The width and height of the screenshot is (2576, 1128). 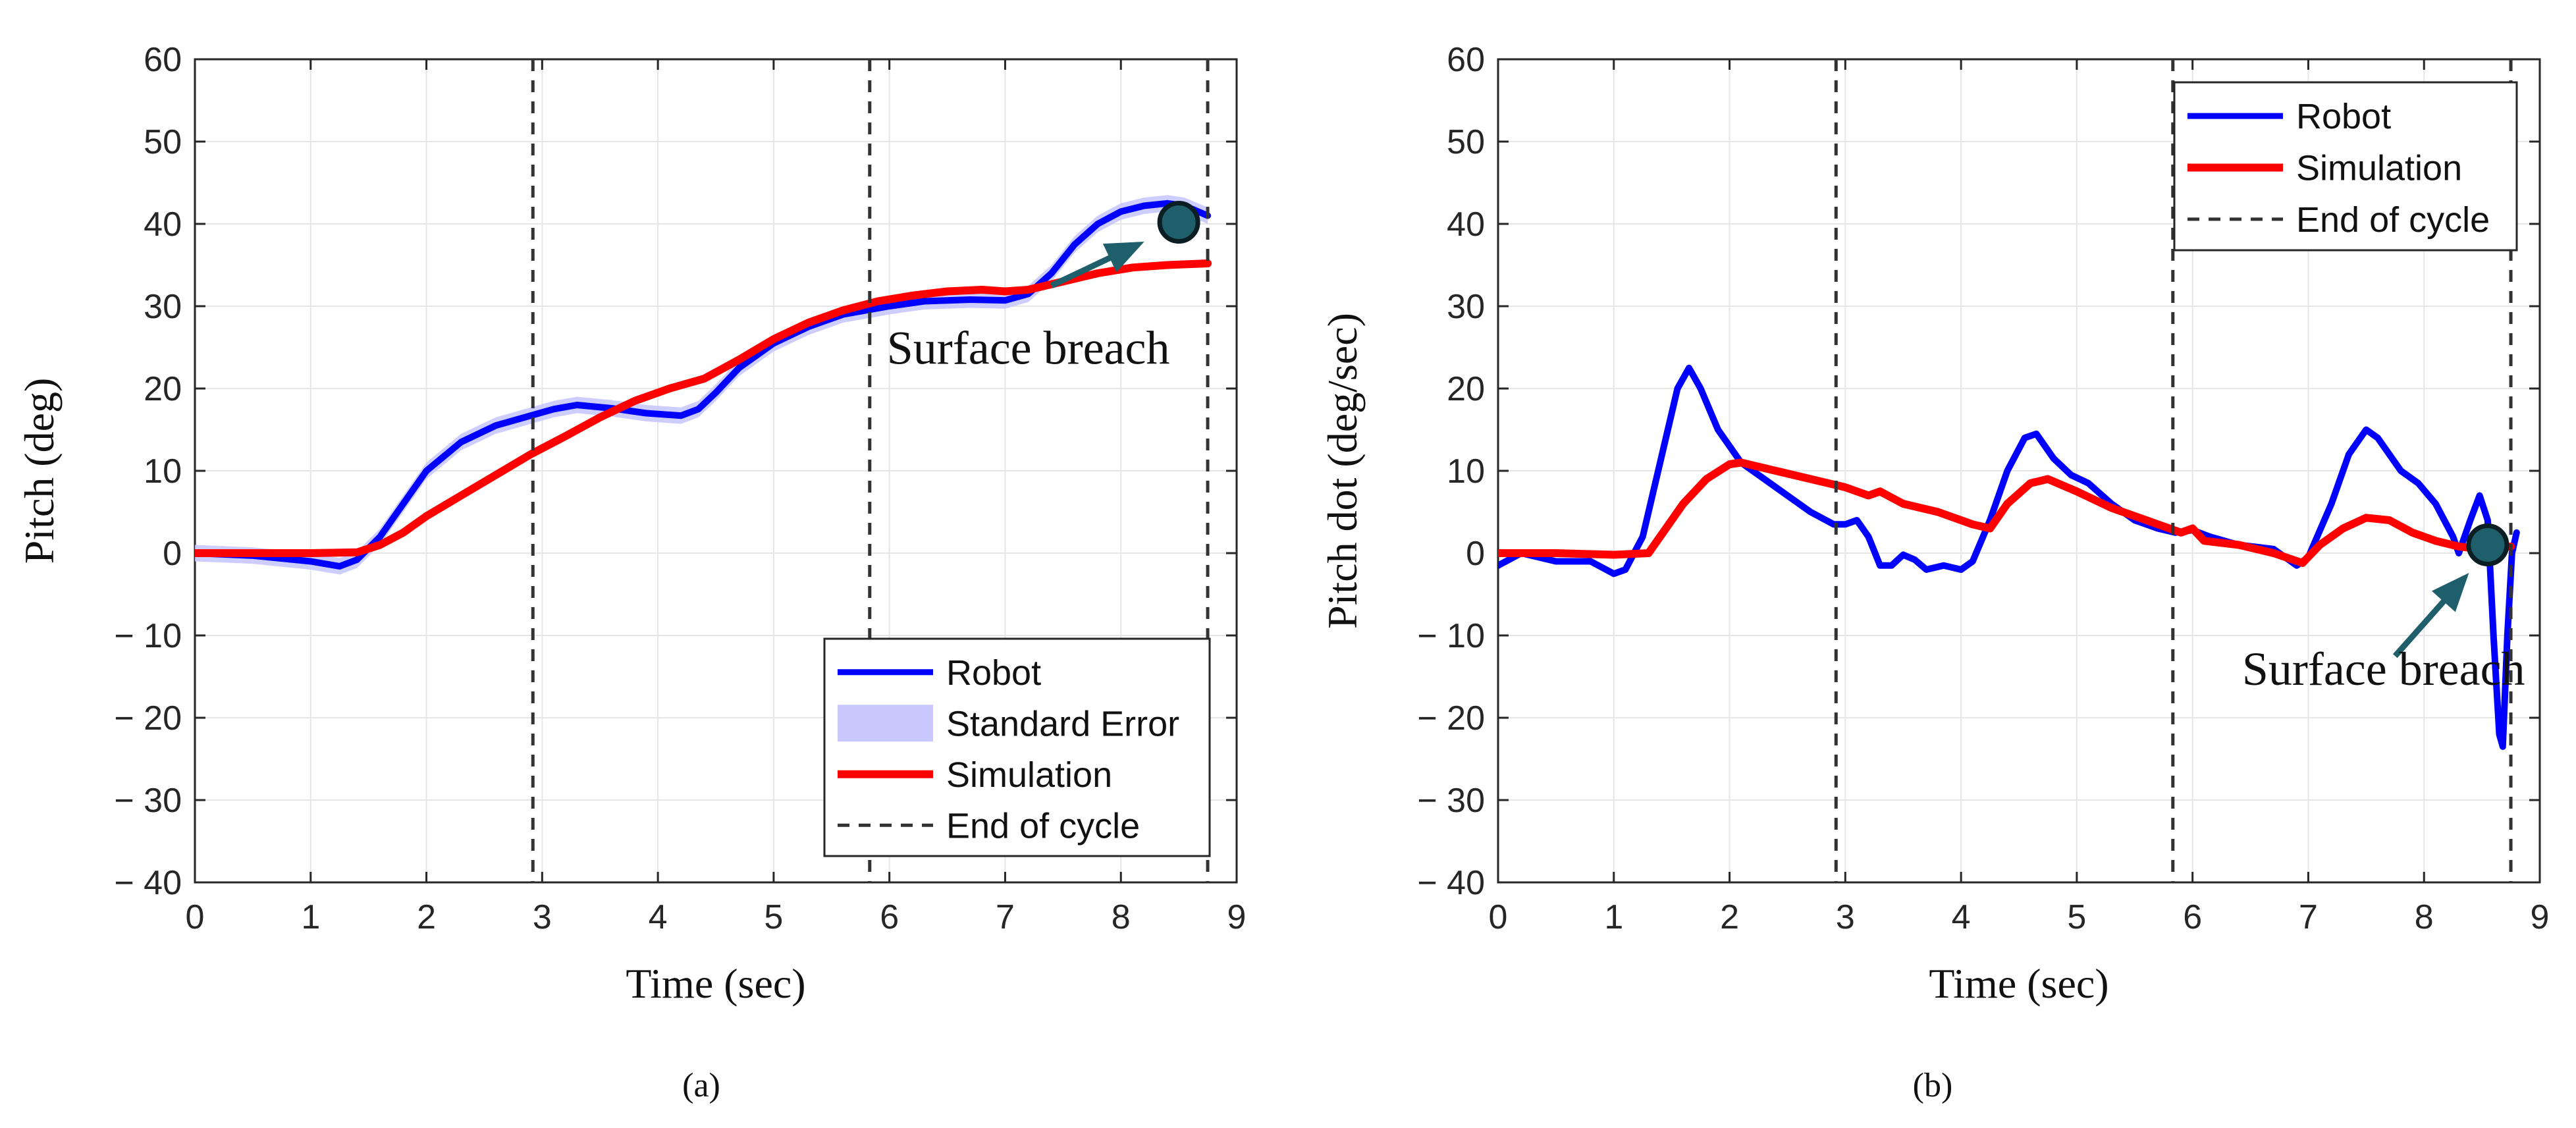 What do you see at coordinates (1062, 723) in the screenshot?
I see `legend-label: Standard Error` at bounding box center [1062, 723].